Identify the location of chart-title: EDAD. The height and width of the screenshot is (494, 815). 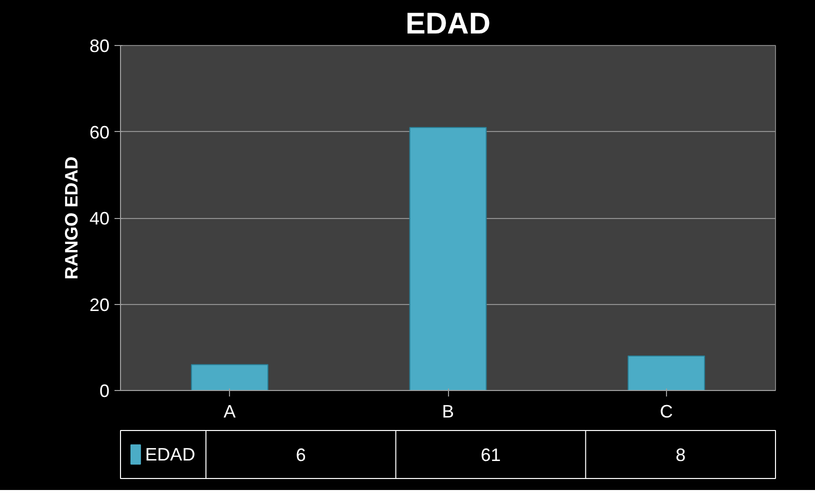
(448, 24).